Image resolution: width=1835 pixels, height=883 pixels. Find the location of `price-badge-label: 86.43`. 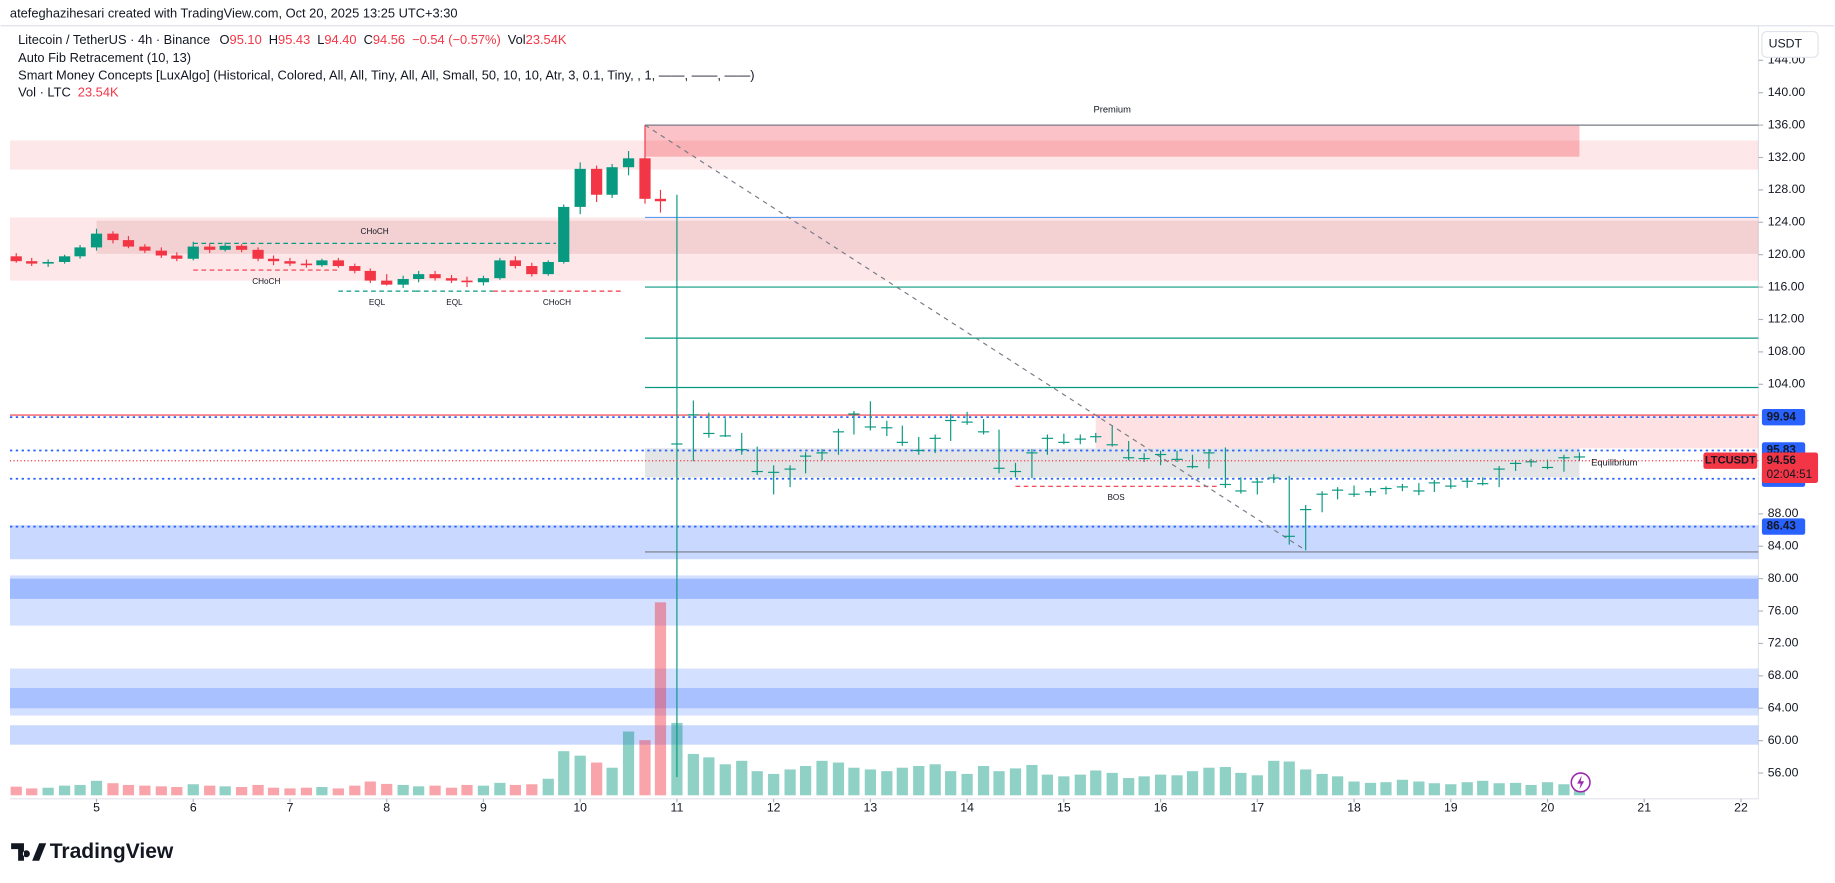

price-badge-label: 86.43 is located at coordinates (1782, 526).